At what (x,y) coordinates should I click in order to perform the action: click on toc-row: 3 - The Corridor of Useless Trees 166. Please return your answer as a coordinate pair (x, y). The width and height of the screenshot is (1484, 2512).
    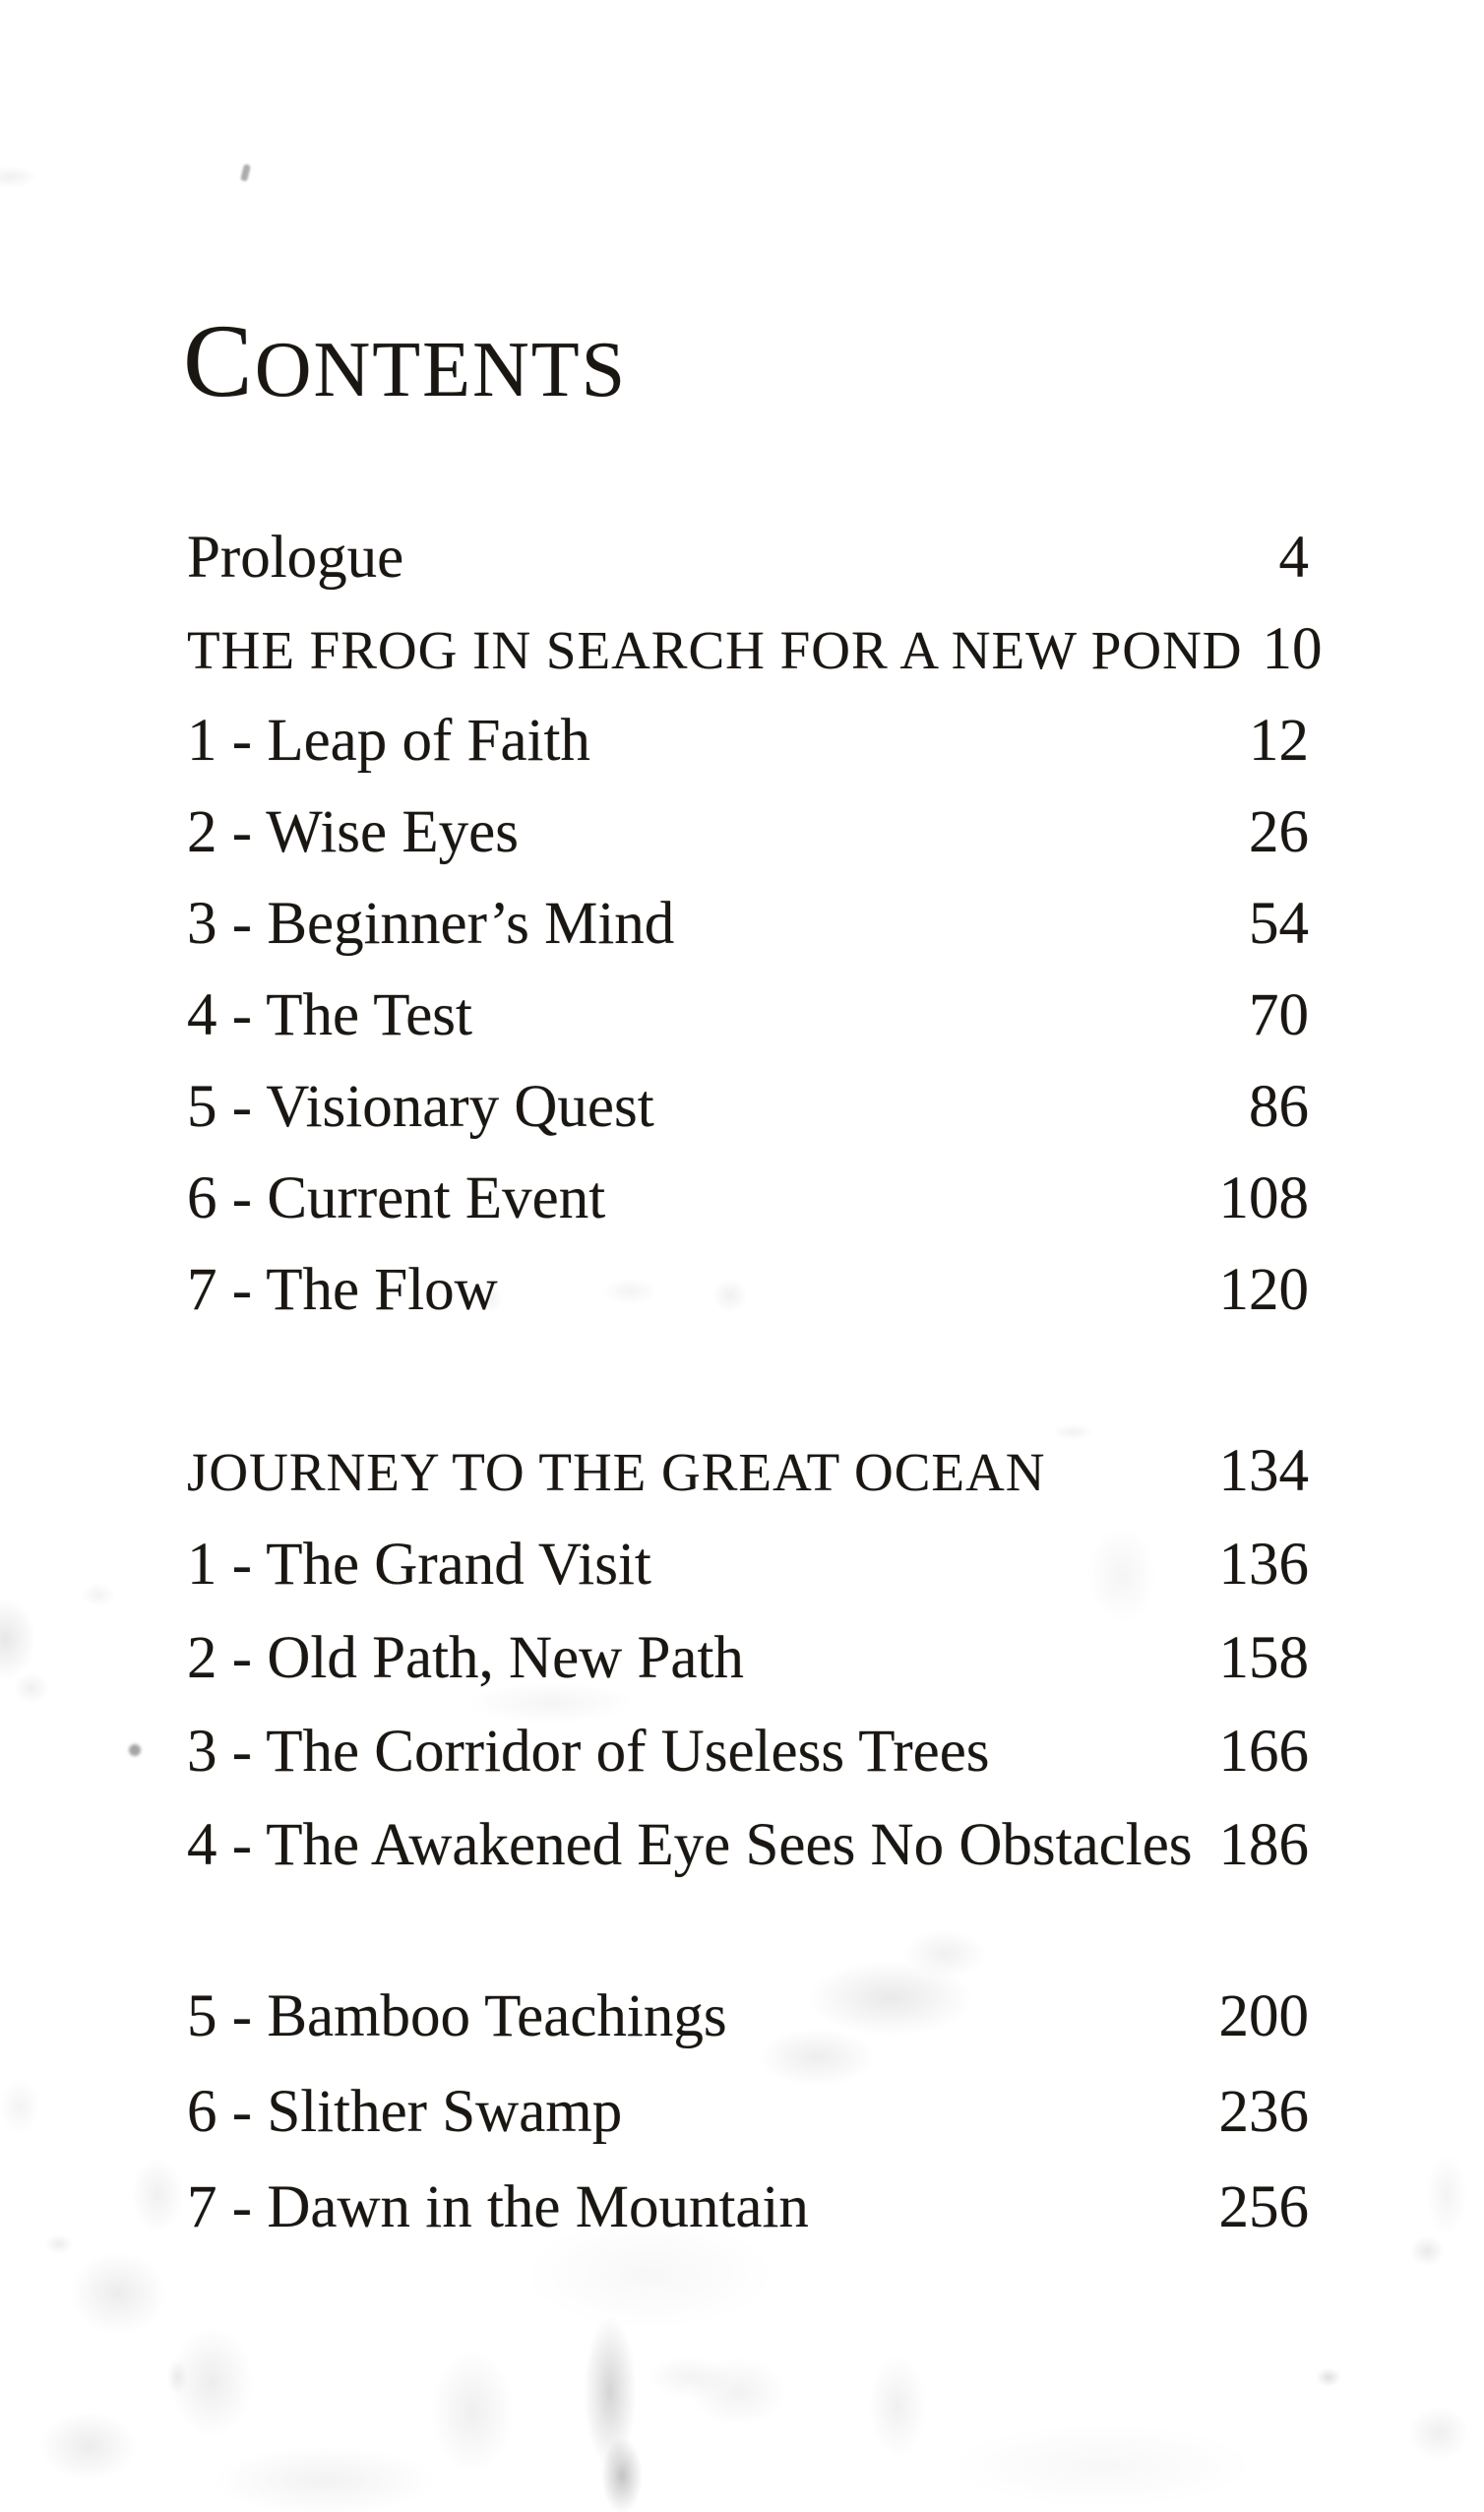
    Looking at the image, I should click on (748, 1752).